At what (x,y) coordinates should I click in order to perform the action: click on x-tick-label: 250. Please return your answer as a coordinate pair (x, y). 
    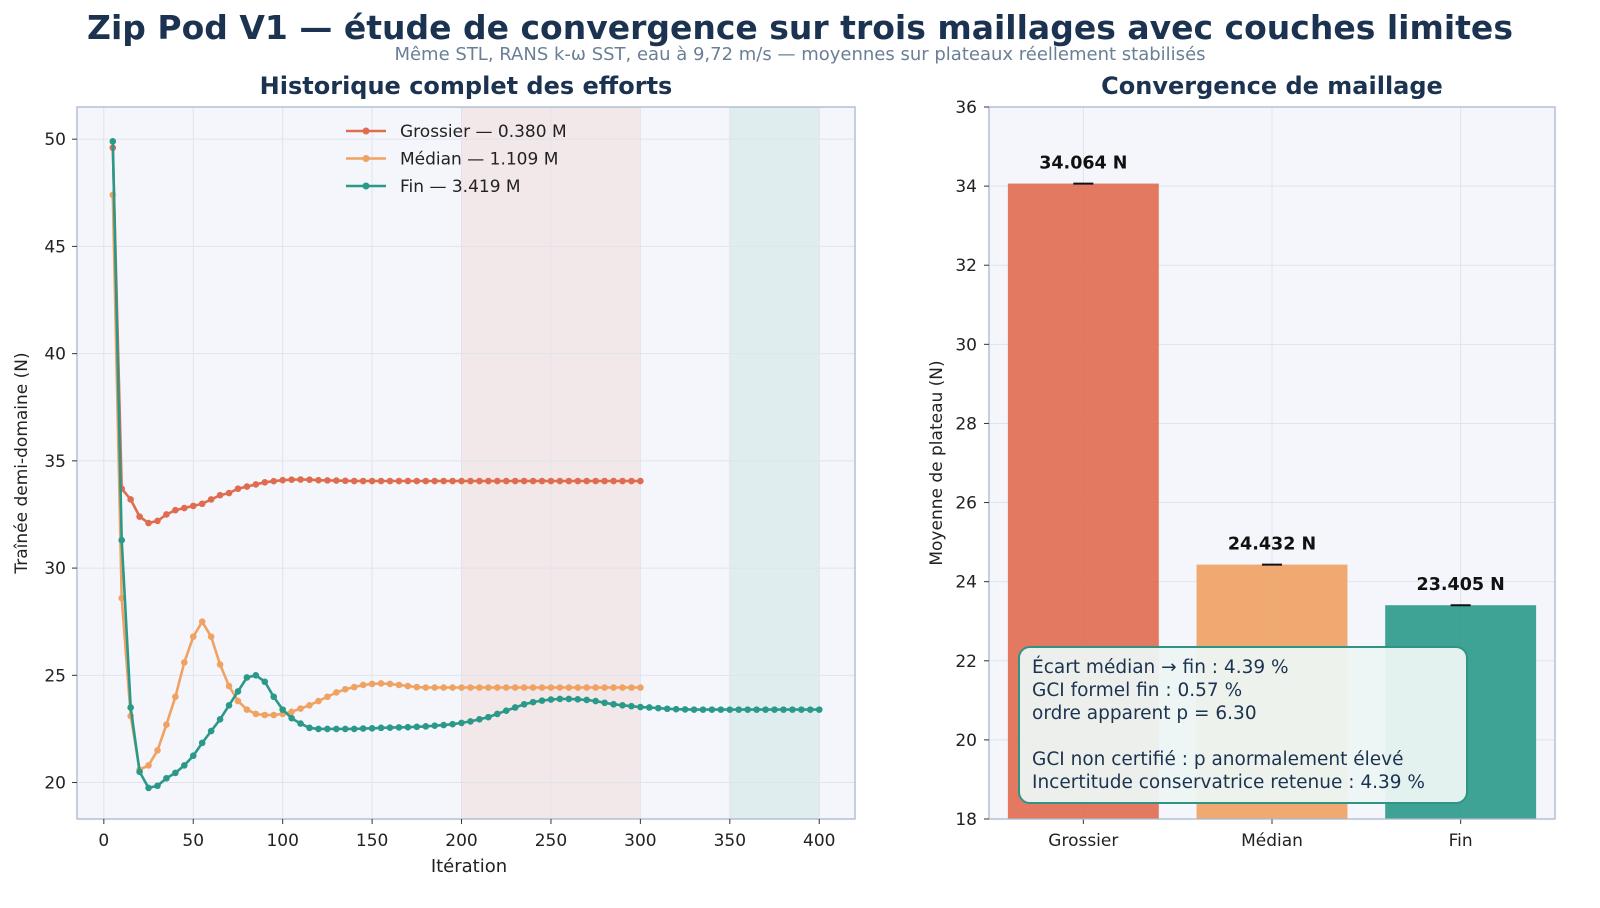
    Looking at the image, I should click on (551, 841).